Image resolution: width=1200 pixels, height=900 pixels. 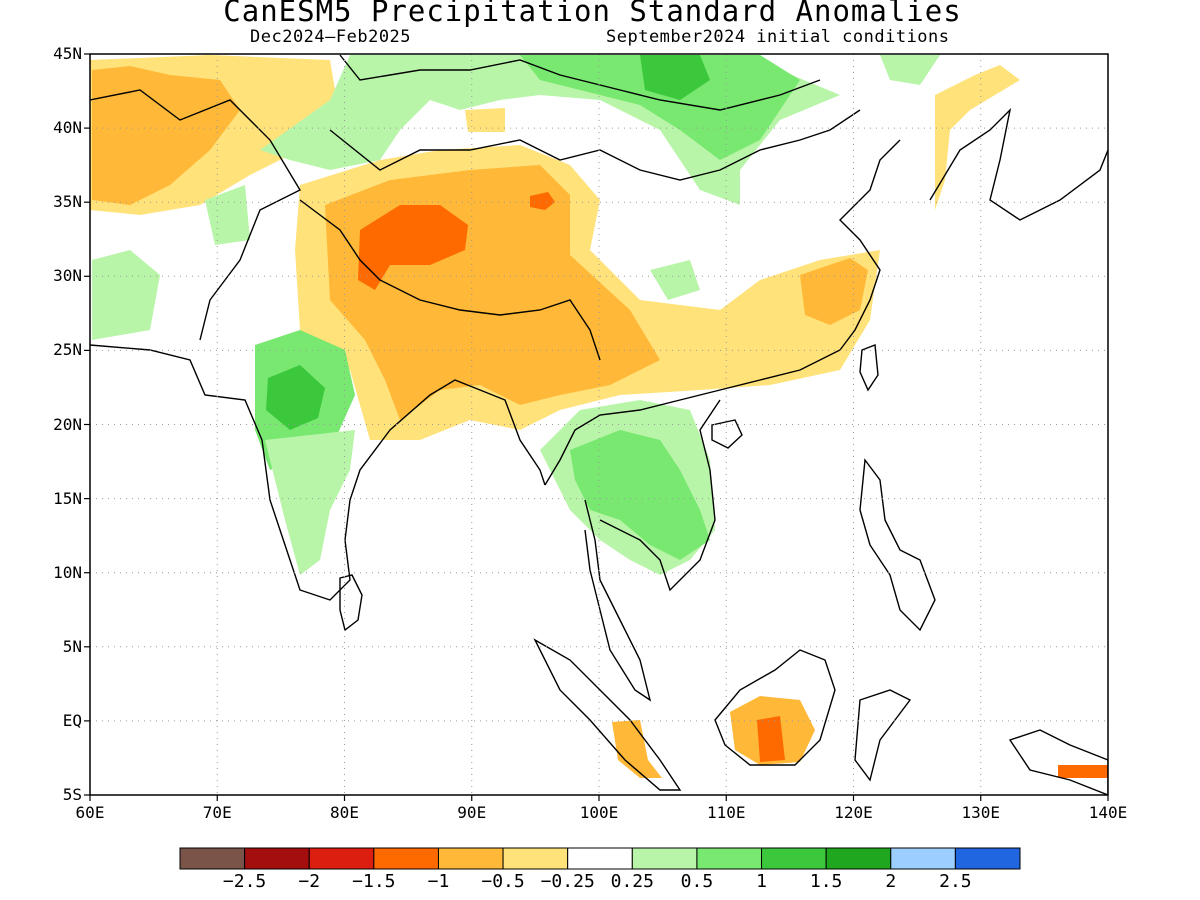 I want to click on wet-anomaly-northeast, so click(x=910, y=70).